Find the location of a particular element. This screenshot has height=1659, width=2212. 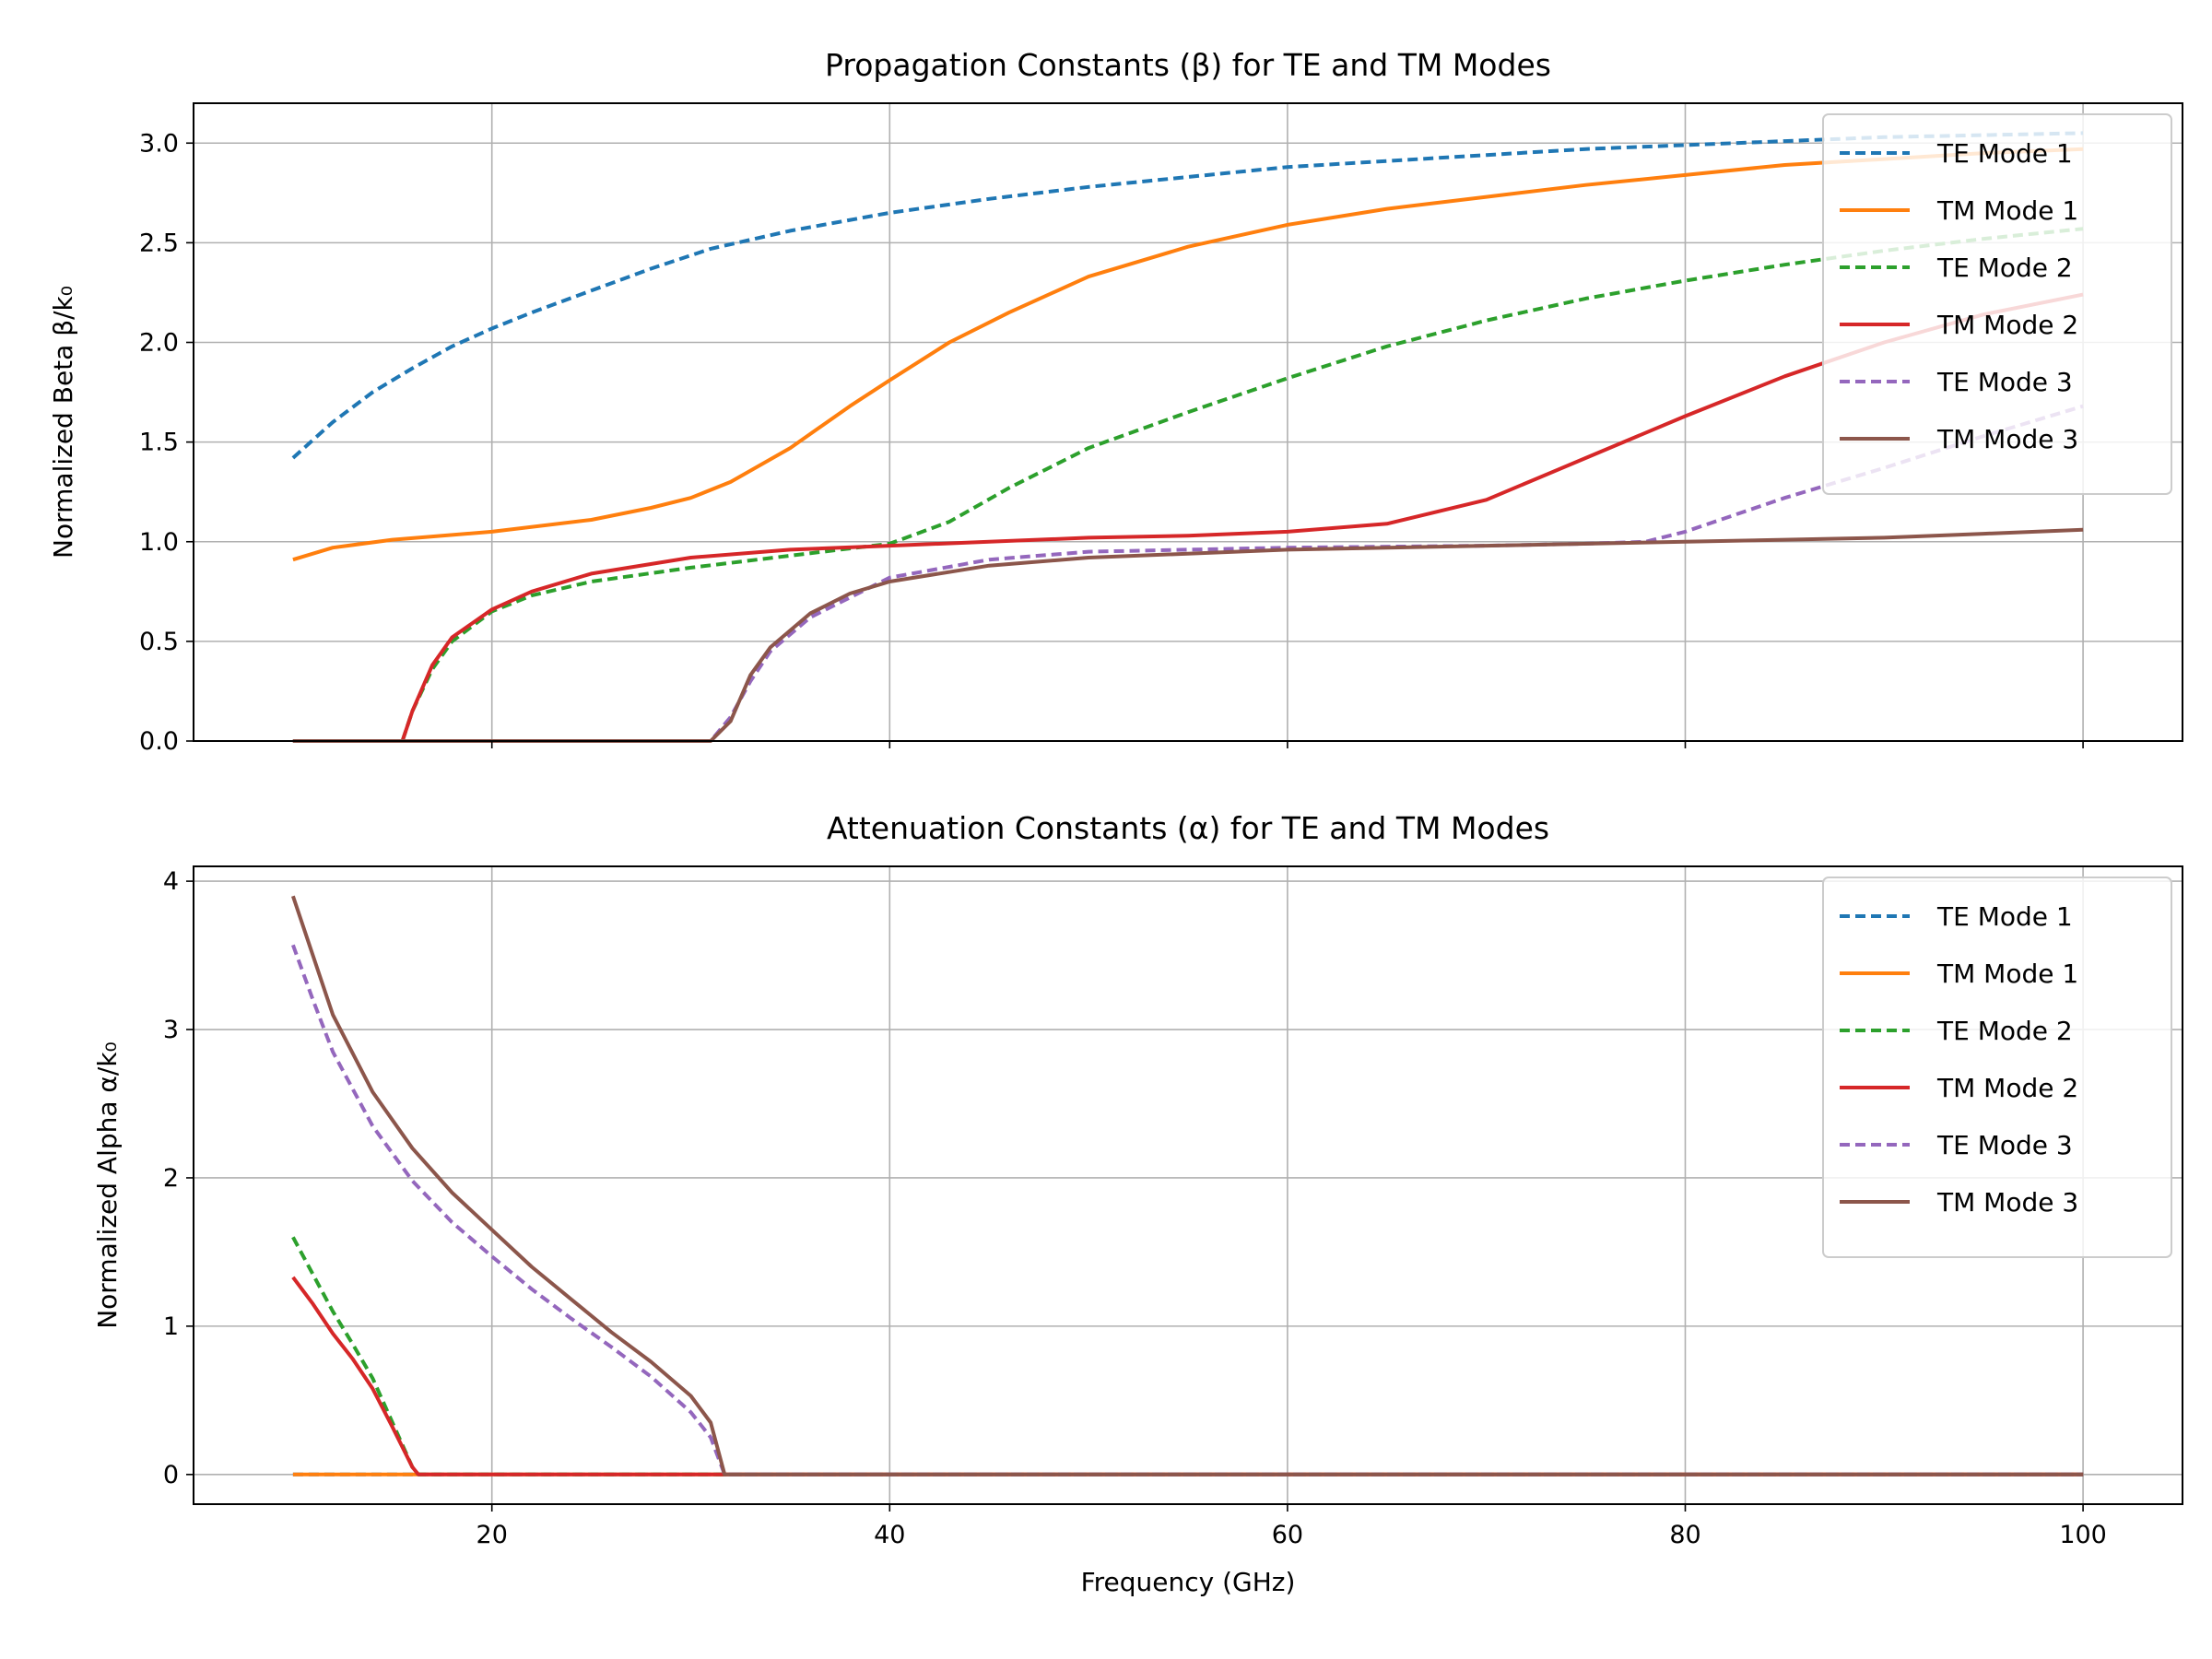

alpha-y-tick-label-4: 4 is located at coordinates (171, 881).